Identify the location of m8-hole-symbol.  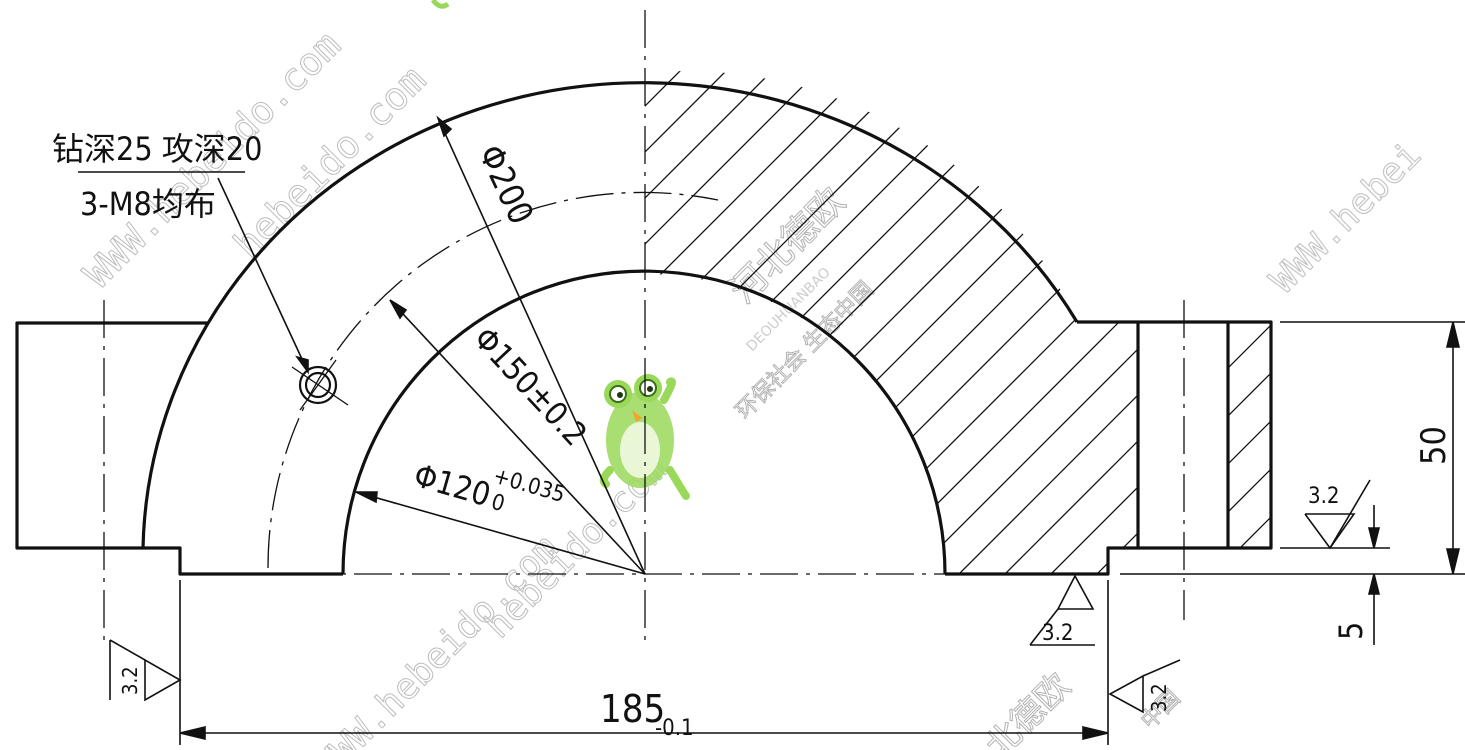
(320, 385).